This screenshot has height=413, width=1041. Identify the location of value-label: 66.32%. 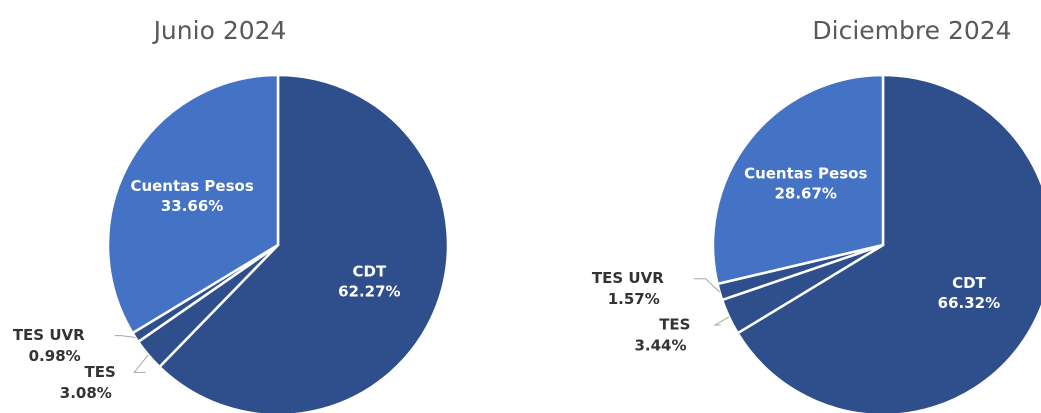
(969, 303).